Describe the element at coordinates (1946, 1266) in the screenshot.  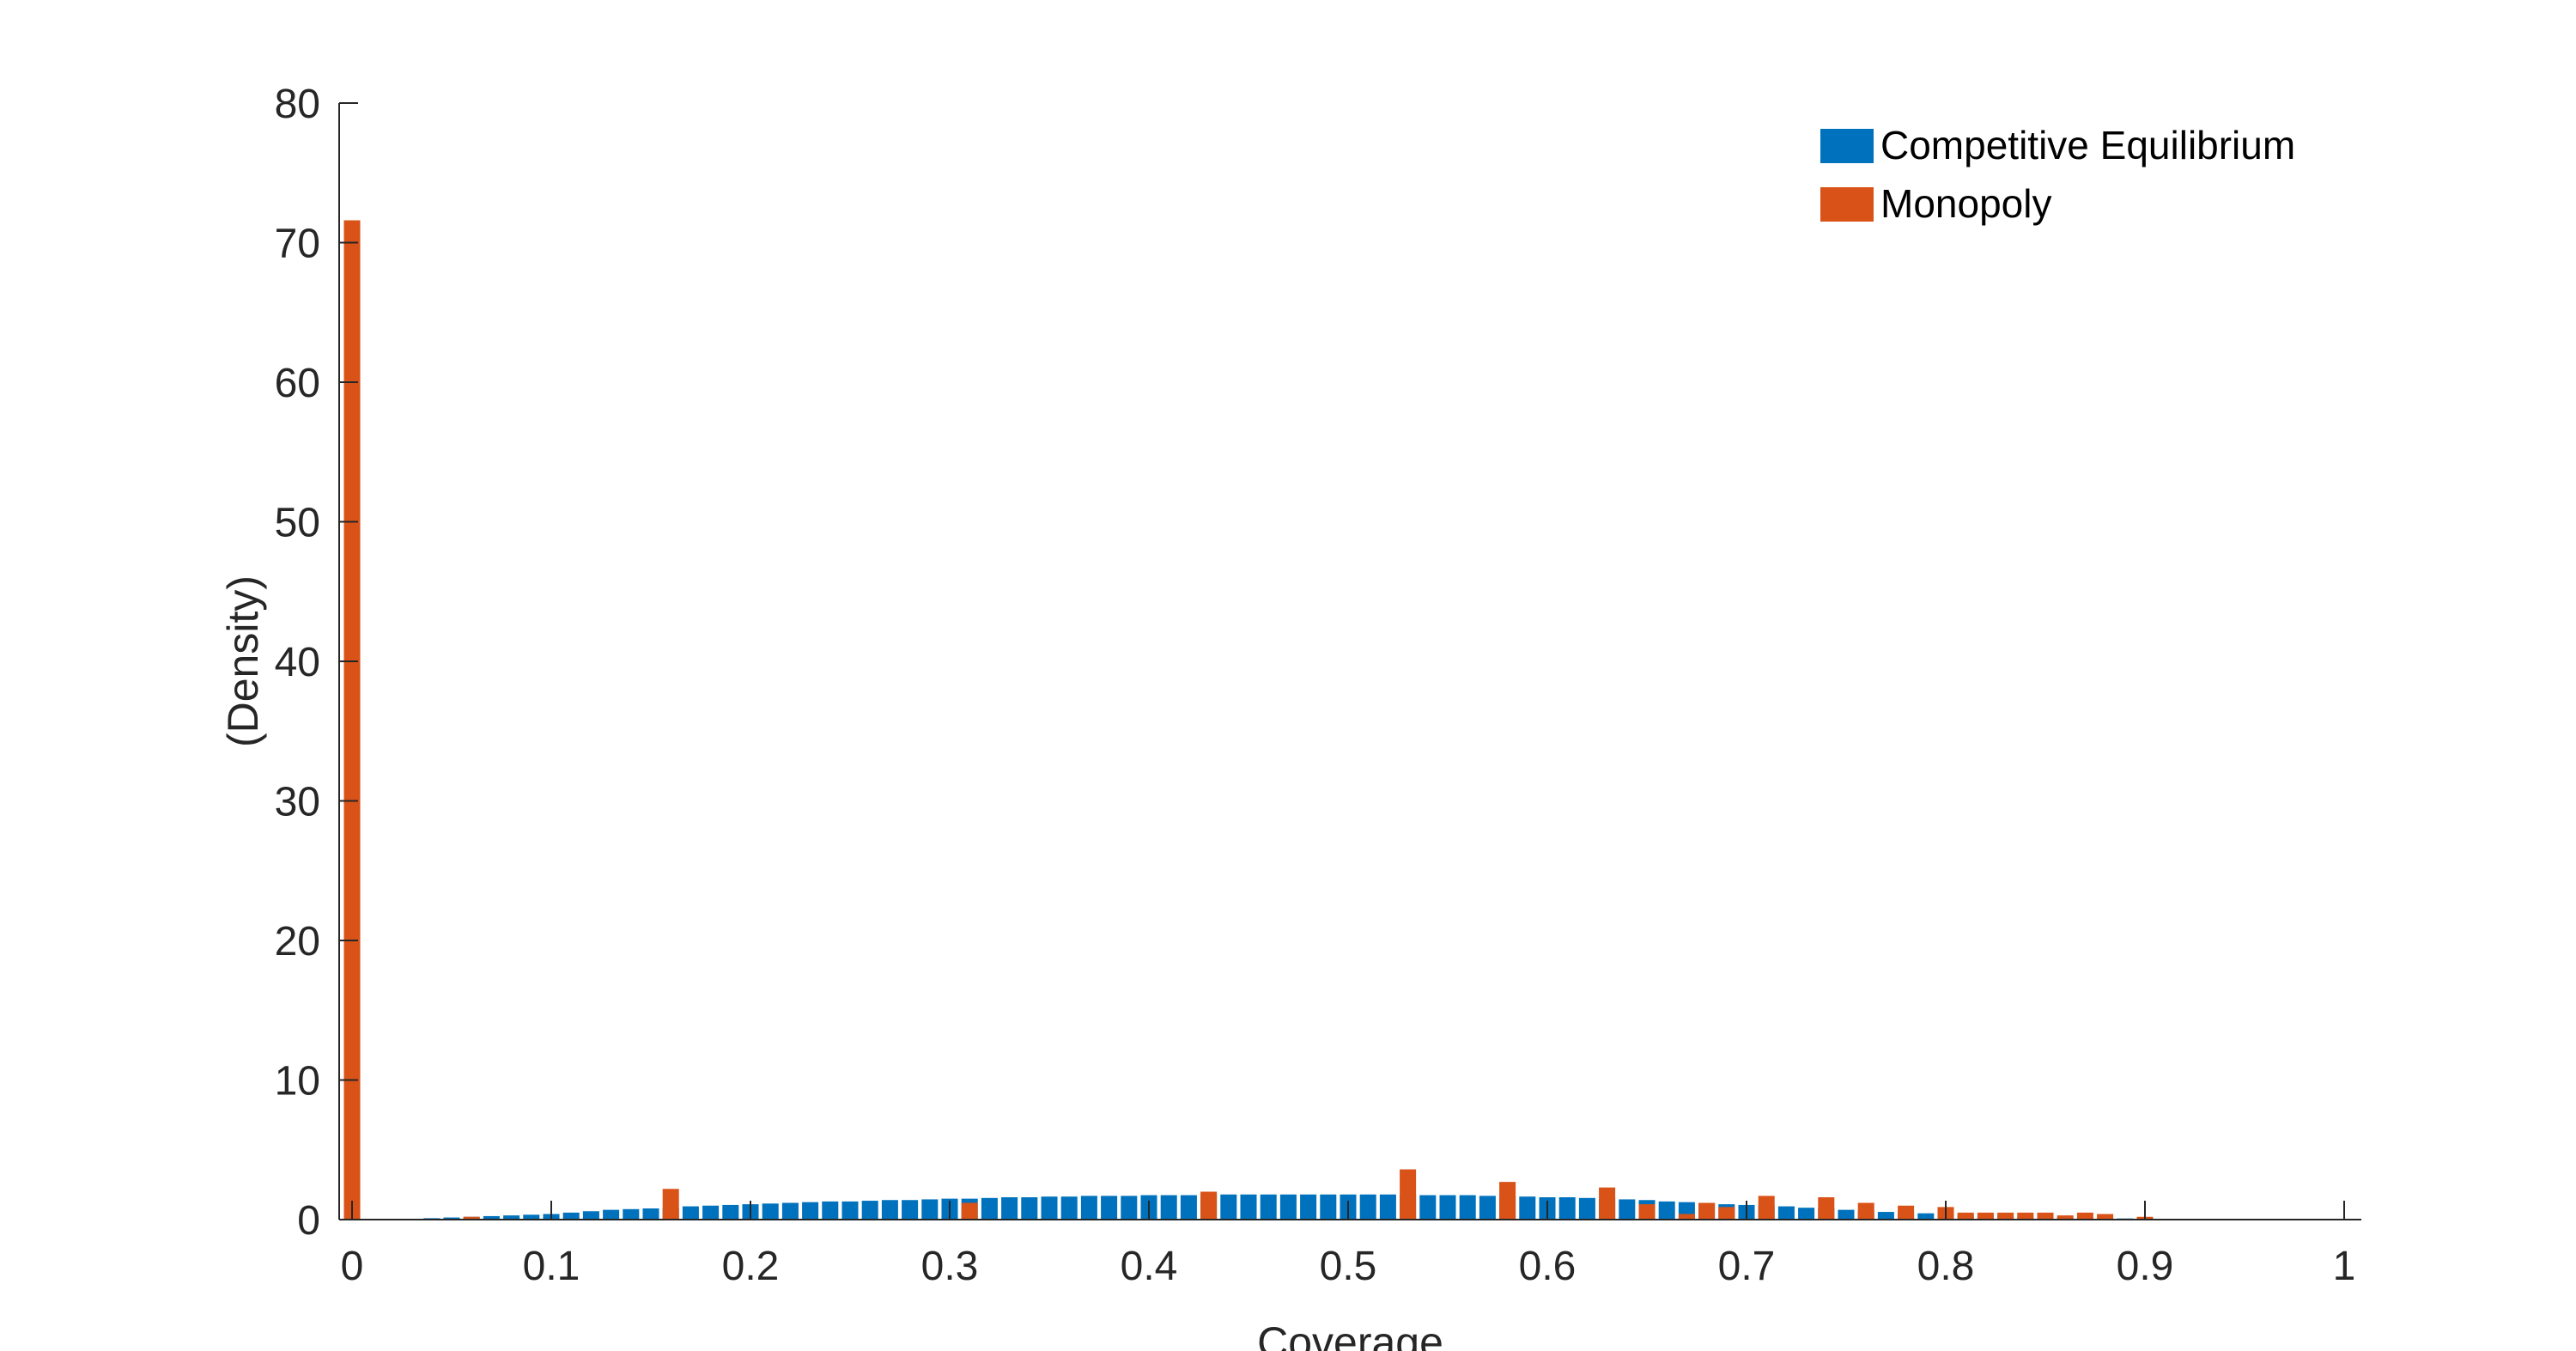
I see `x-tick-label: 0.8` at that location.